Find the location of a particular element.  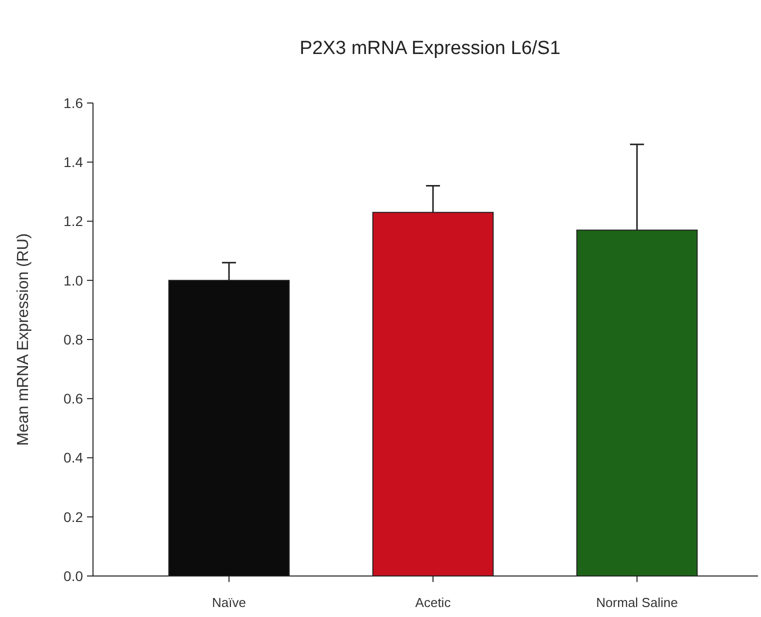

x-tick-label: Normal Saline is located at coordinates (637, 602).